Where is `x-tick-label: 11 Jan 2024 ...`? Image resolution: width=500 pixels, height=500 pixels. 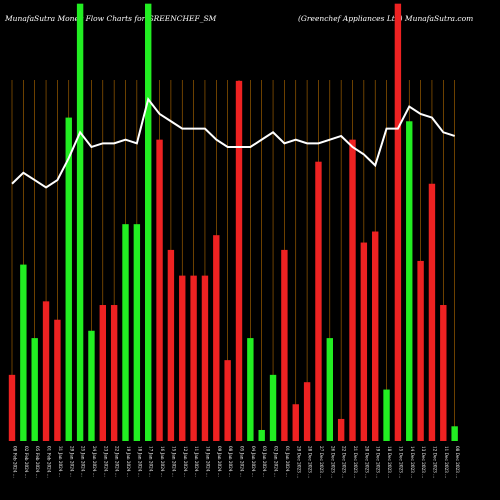
x-tick-label: 11 Jan 2024 ... is located at coordinates (196, 461).